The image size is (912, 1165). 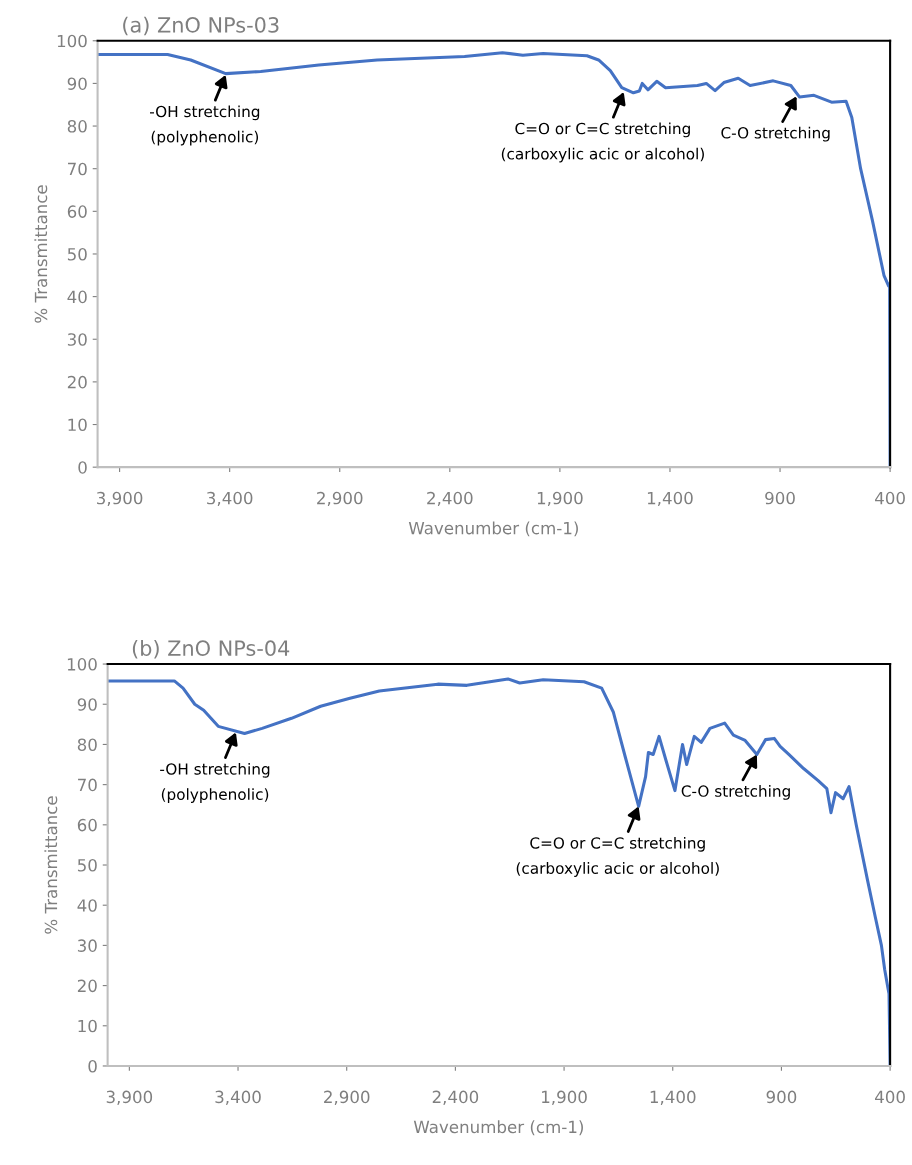 What do you see at coordinates (201, 26) in the screenshot?
I see `chart-title: (a) ZnO NPs-03` at bounding box center [201, 26].